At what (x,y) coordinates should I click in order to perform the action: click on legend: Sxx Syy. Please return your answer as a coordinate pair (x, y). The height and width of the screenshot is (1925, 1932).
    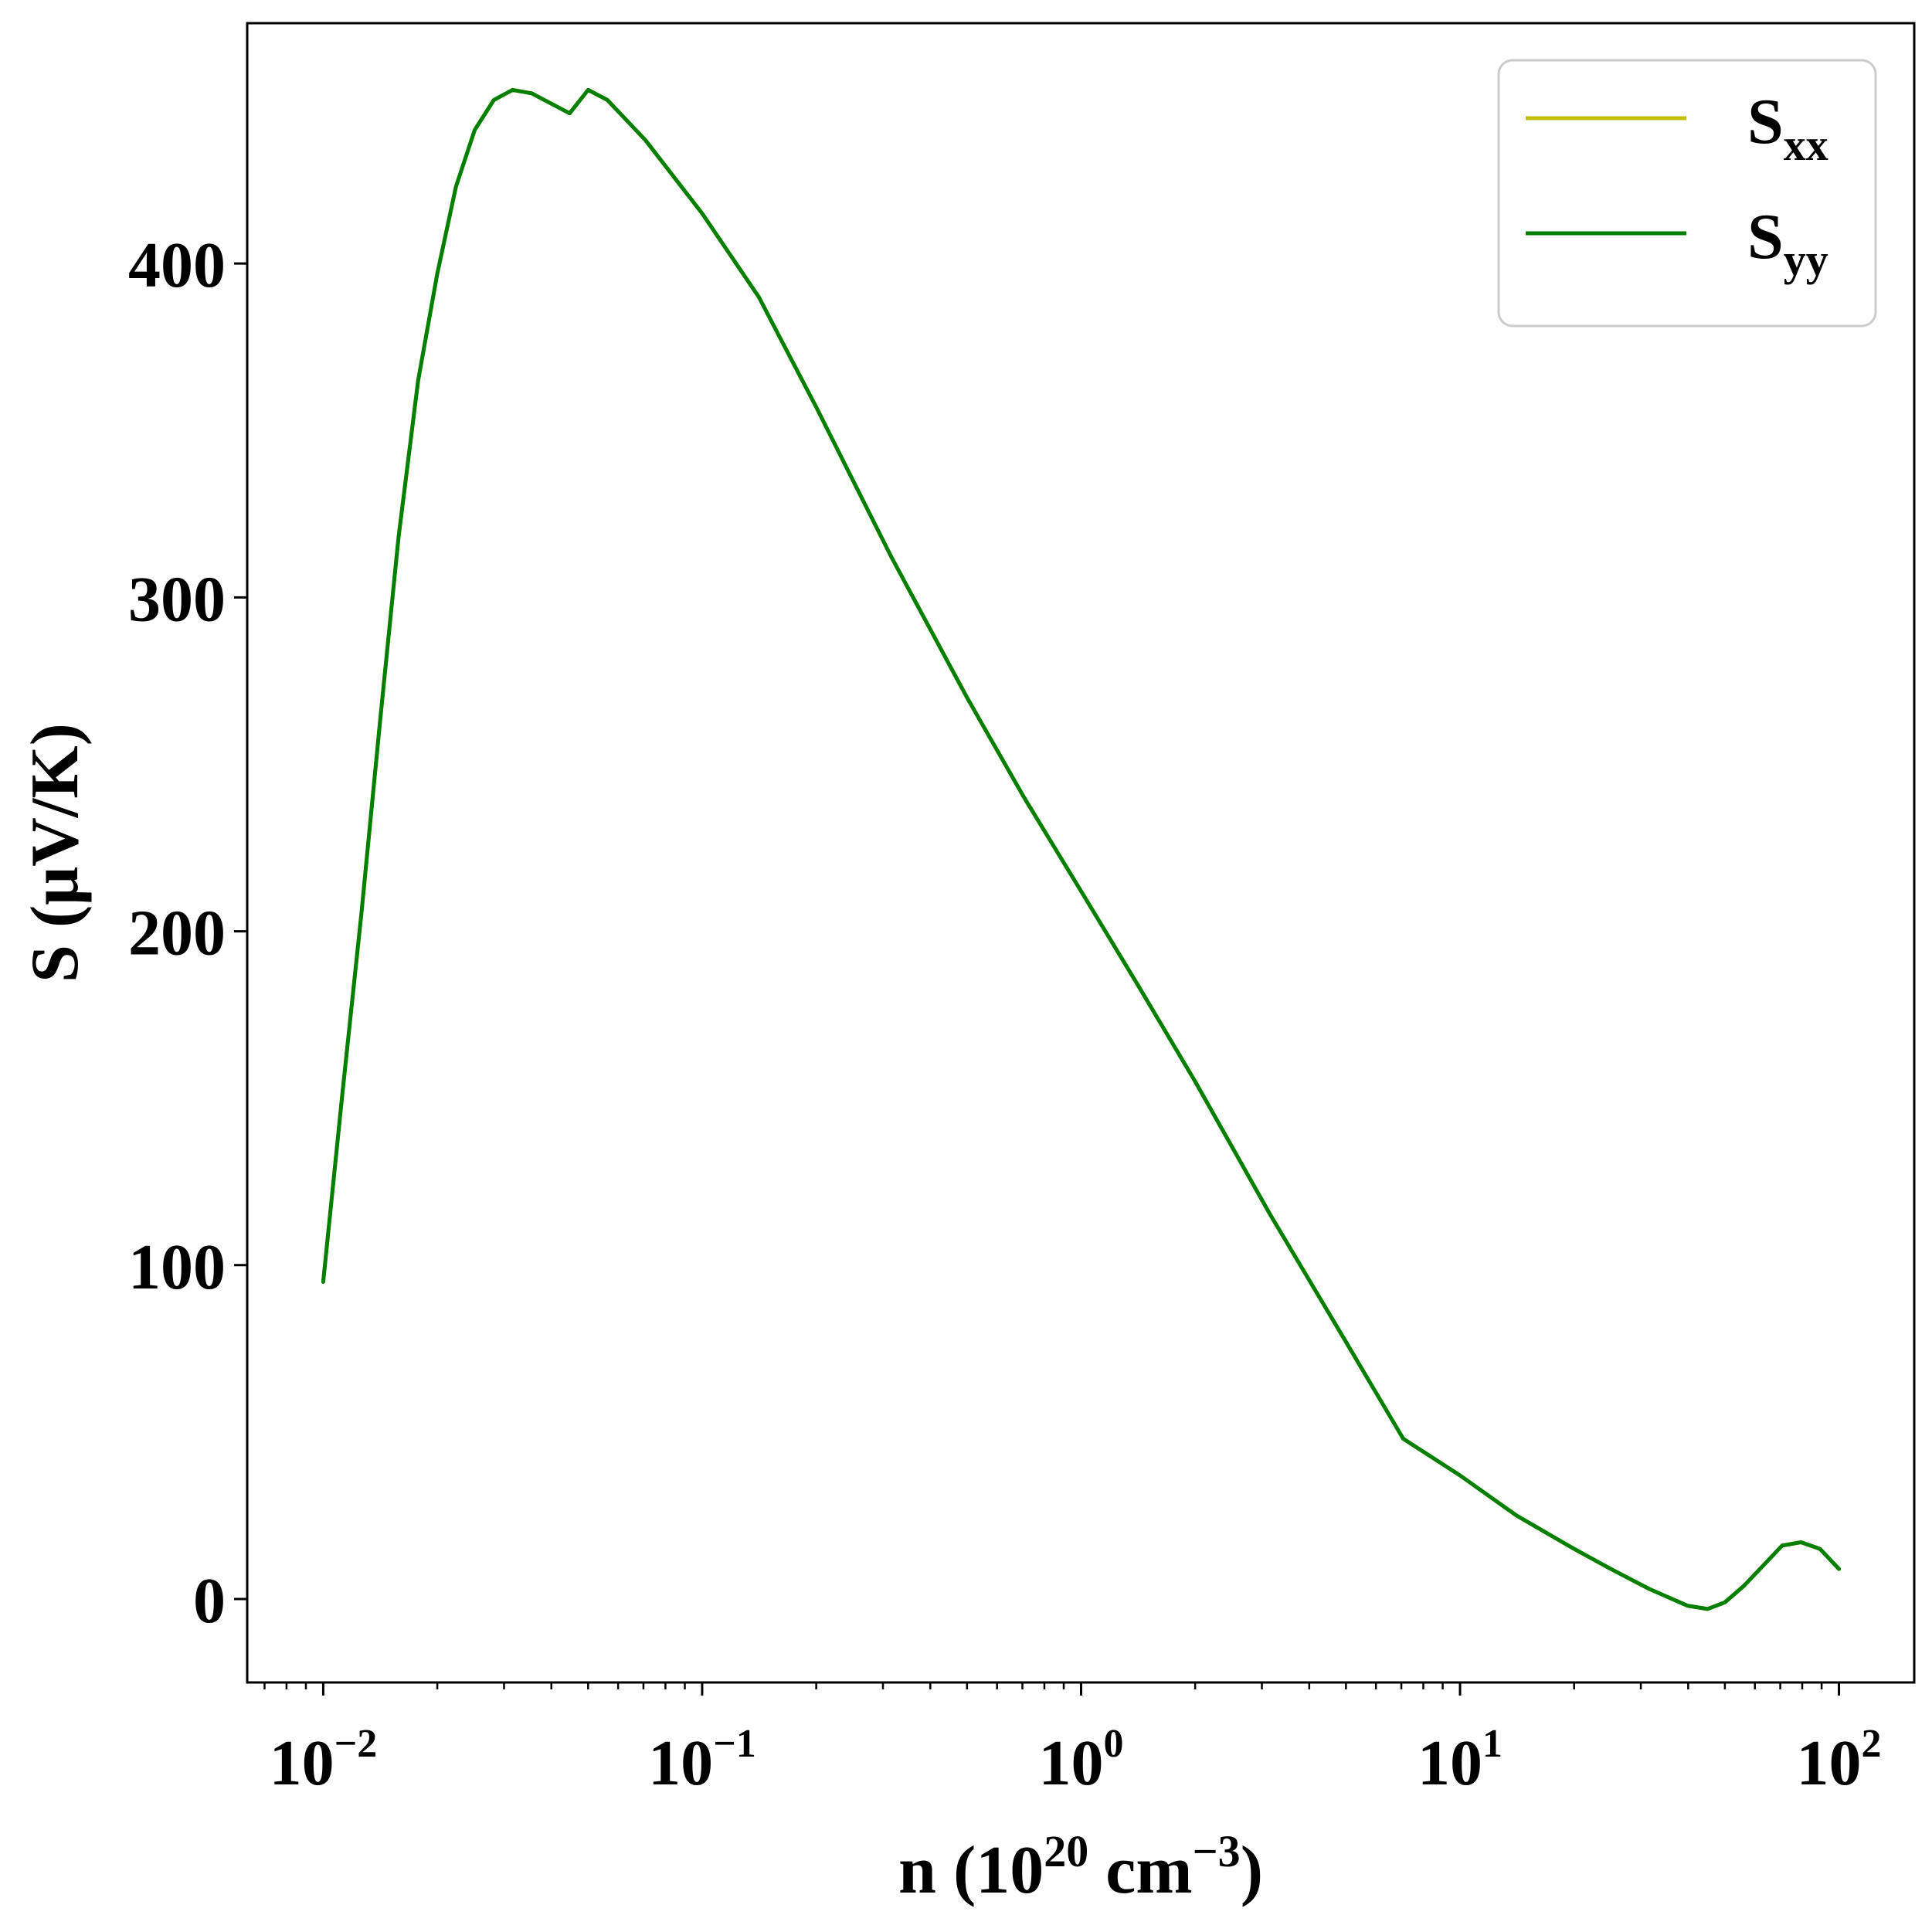
    Looking at the image, I should click on (1687, 193).